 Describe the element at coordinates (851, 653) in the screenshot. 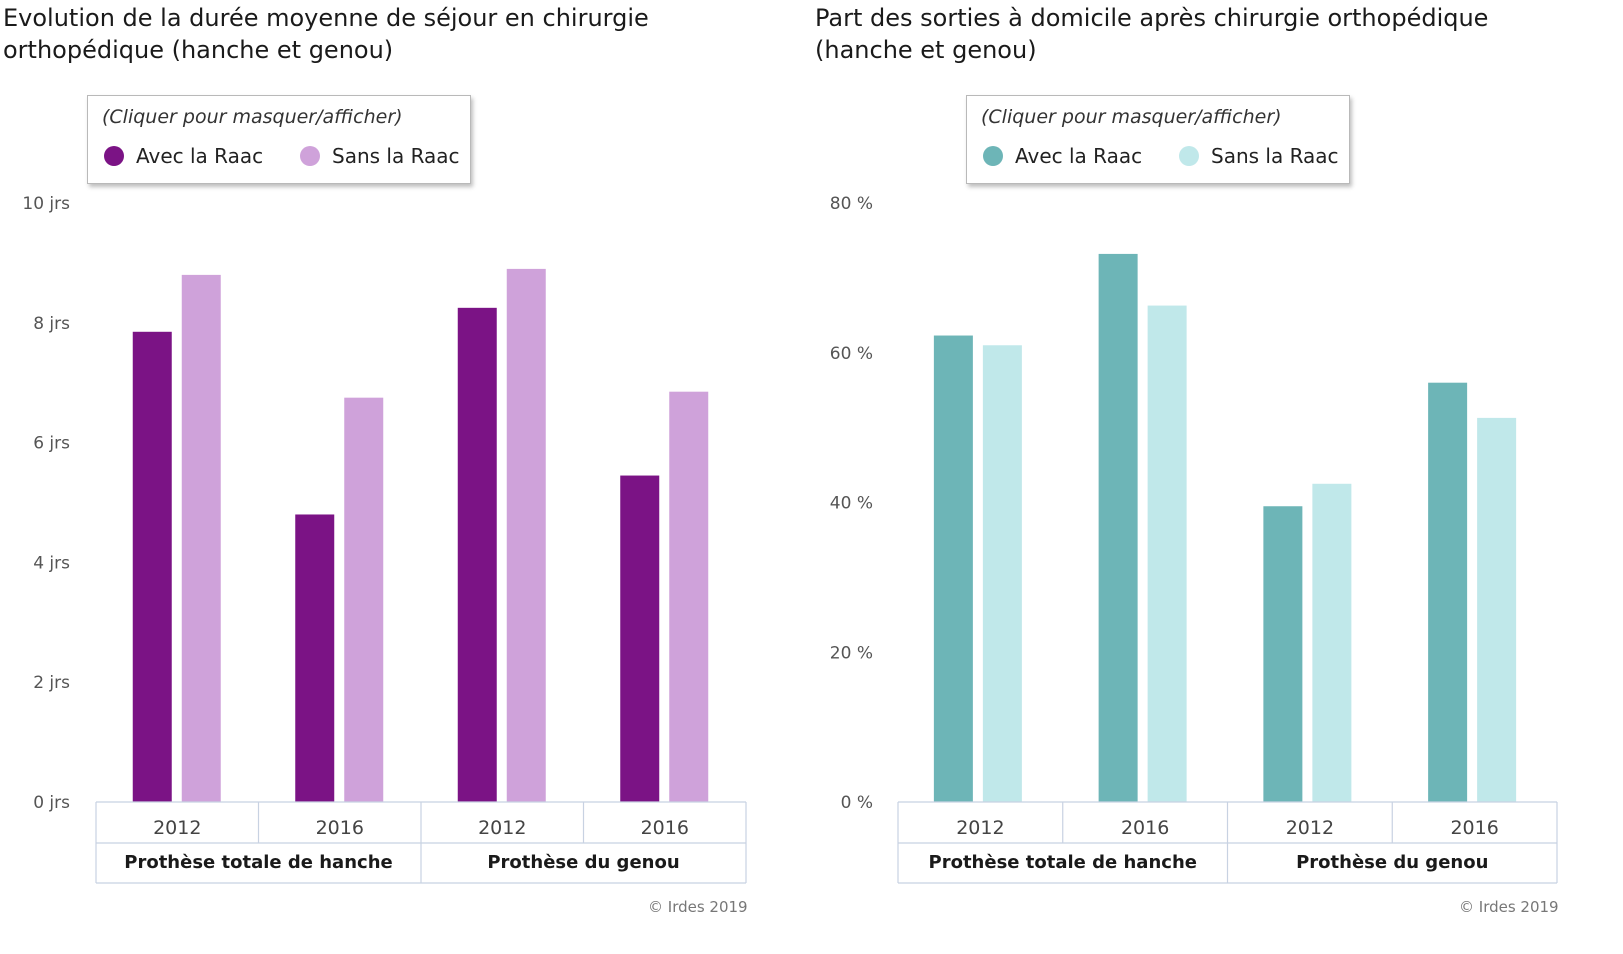

I see `y-tick-label: 20 %` at that location.